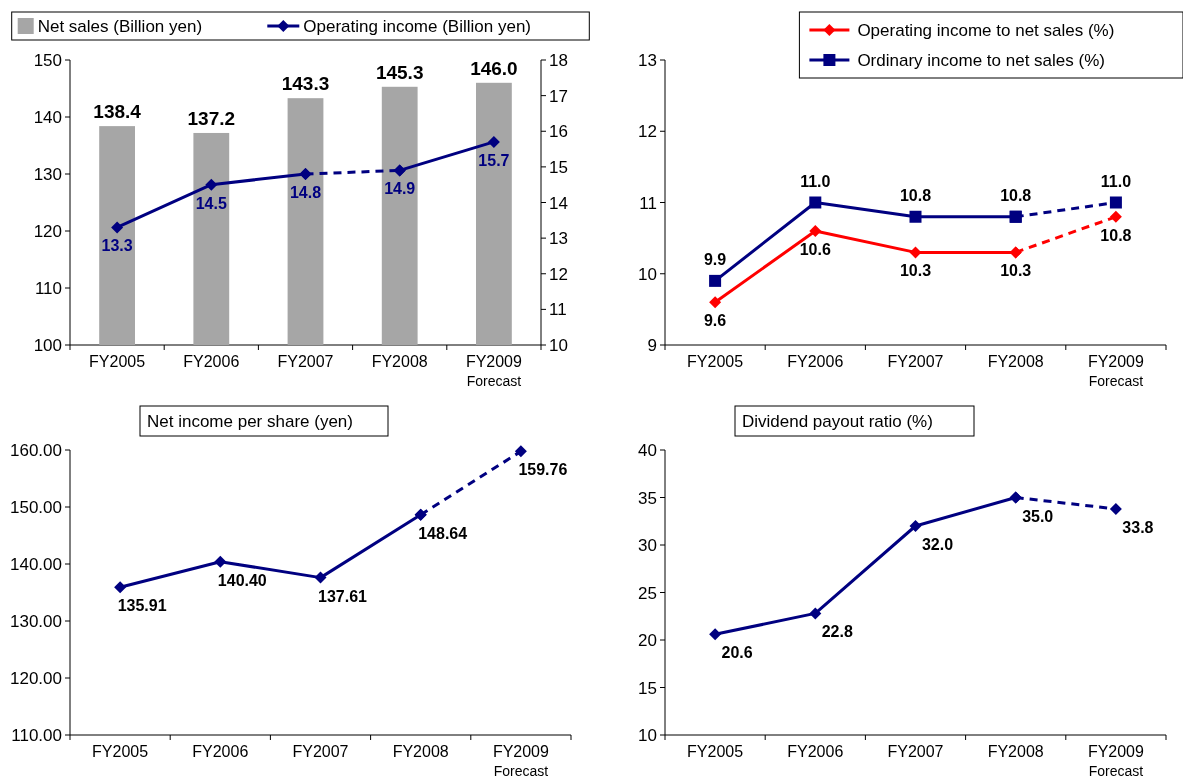 This screenshot has height=780, width=1187. What do you see at coordinates (250, 421) in the screenshot?
I see `chart-title: Net income per share (yen)` at bounding box center [250, 421].